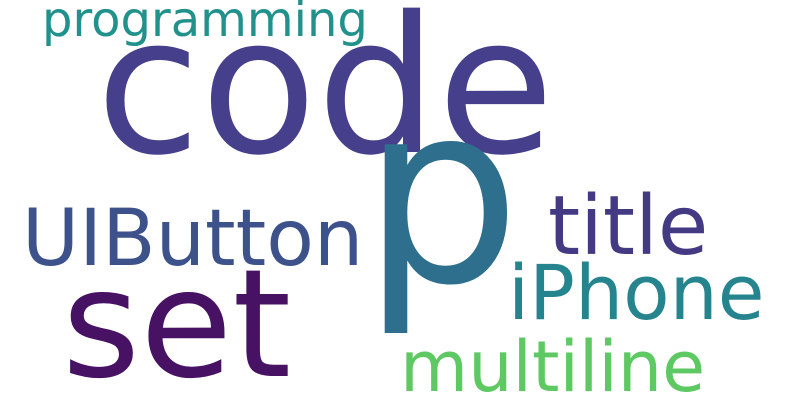 The width and height of the screenshot is (800, 400). Describe the element at coordinates (553, 363) in the screenshot. I see `word-multiline: multiline` at that location.